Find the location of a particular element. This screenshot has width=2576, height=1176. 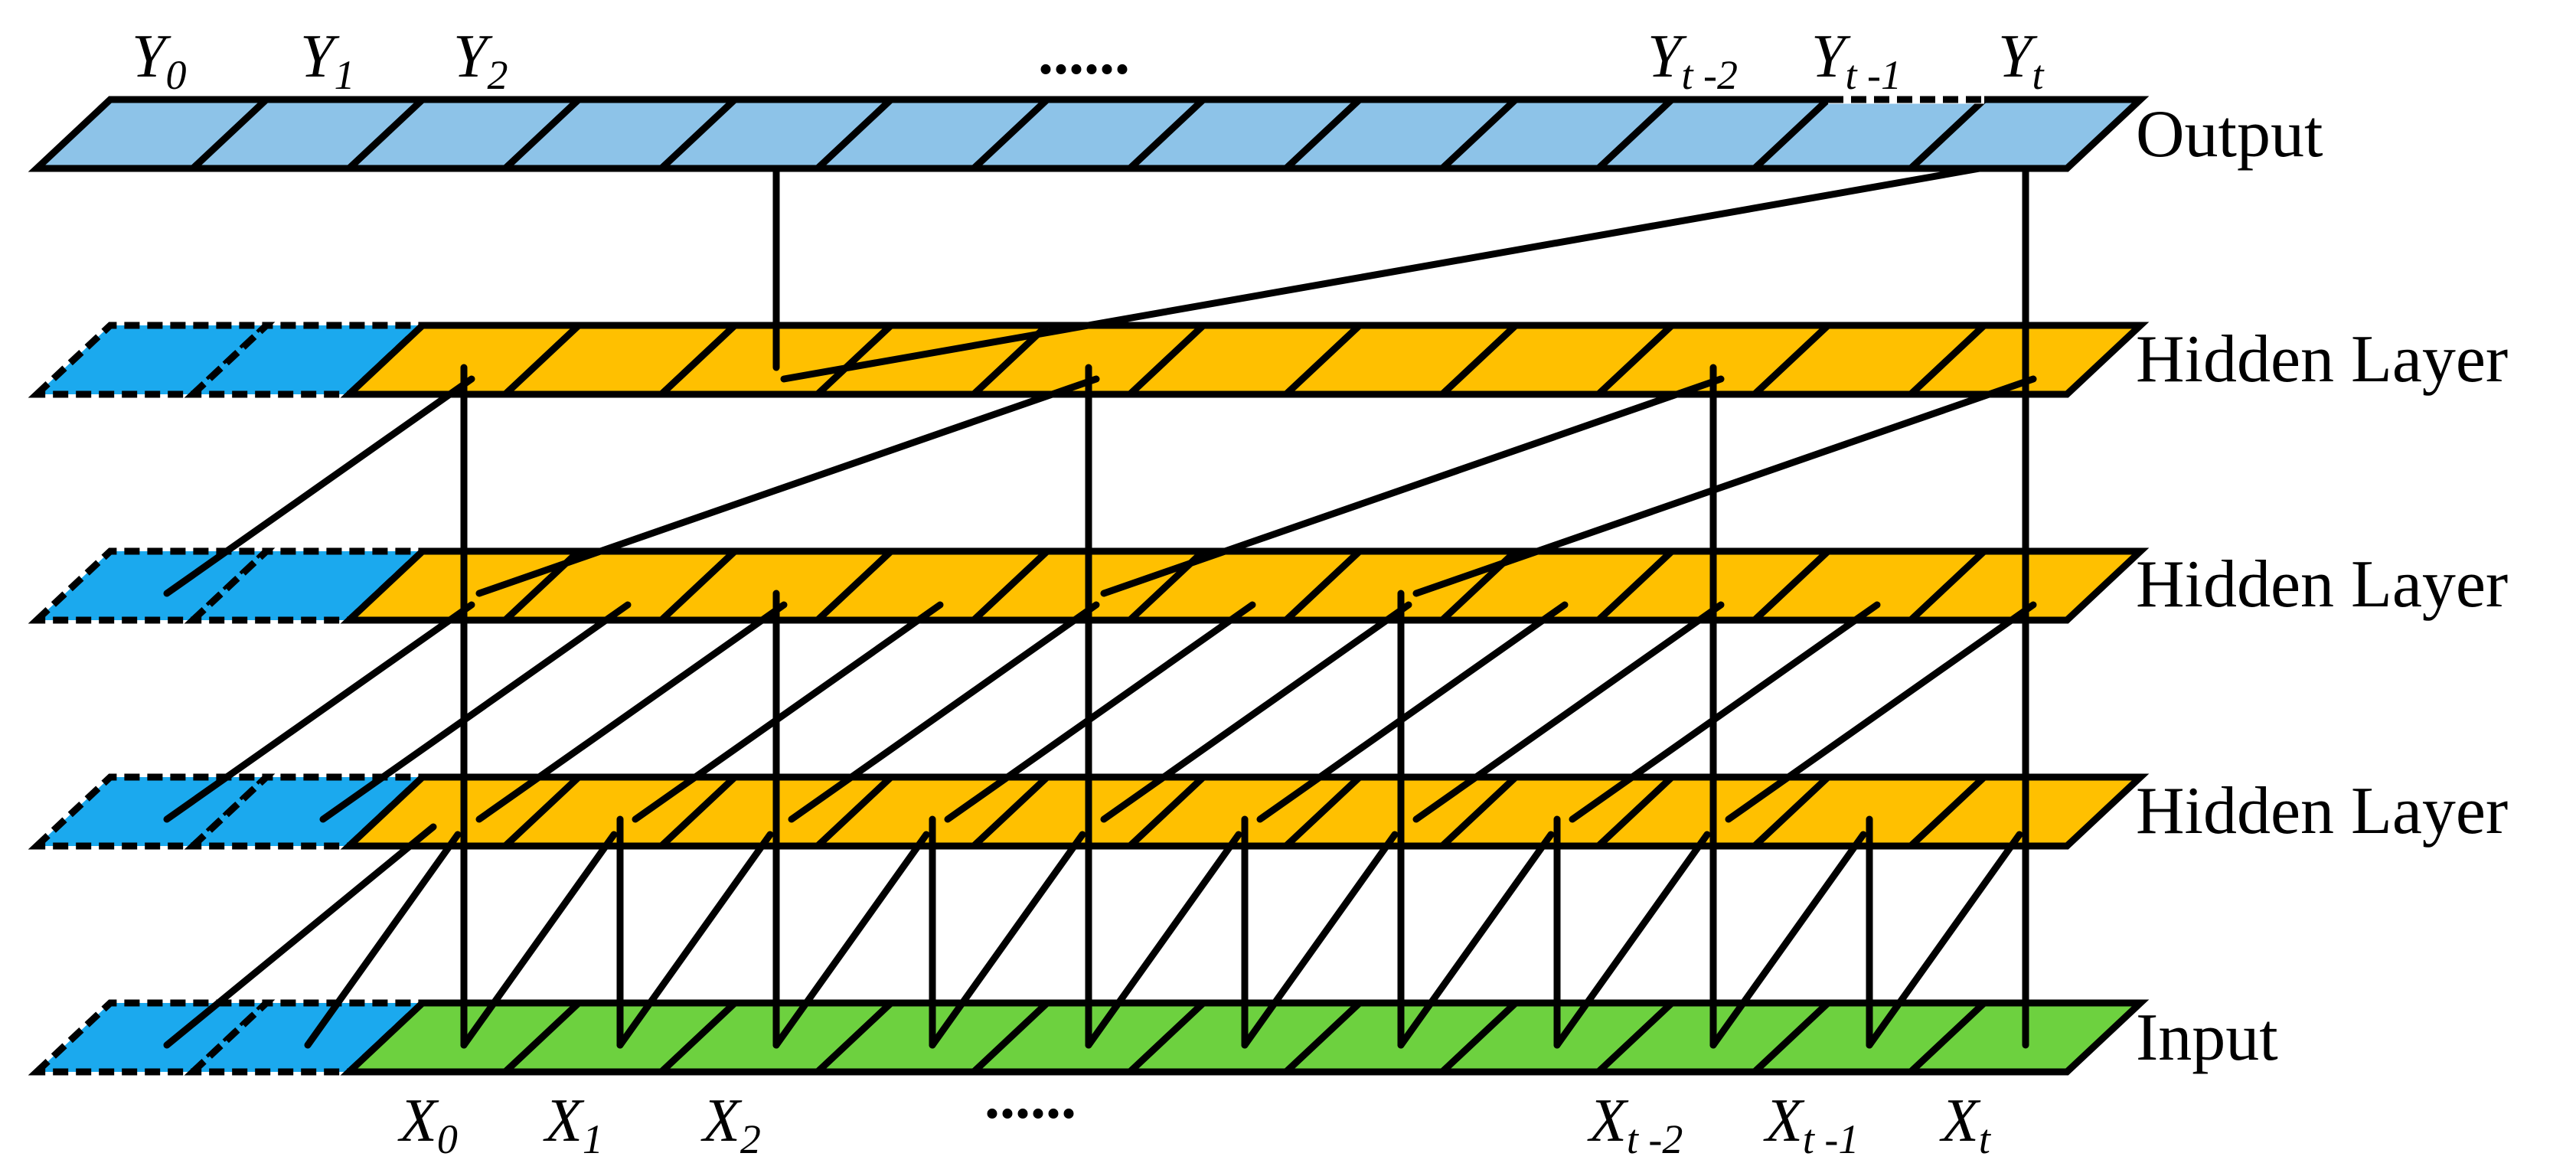

conn-pad-in-h1 is located at coordinates (300, 936).